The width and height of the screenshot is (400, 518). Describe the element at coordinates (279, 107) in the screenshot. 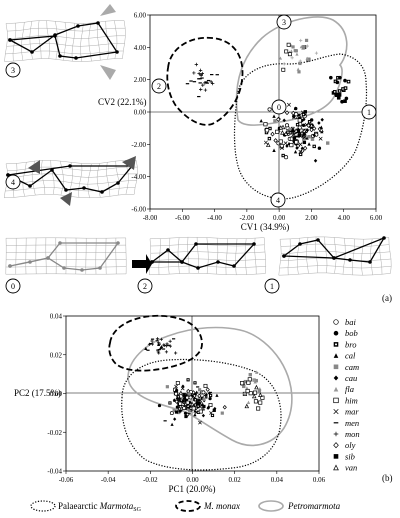

I see `region-0-marker: 0` at that location.